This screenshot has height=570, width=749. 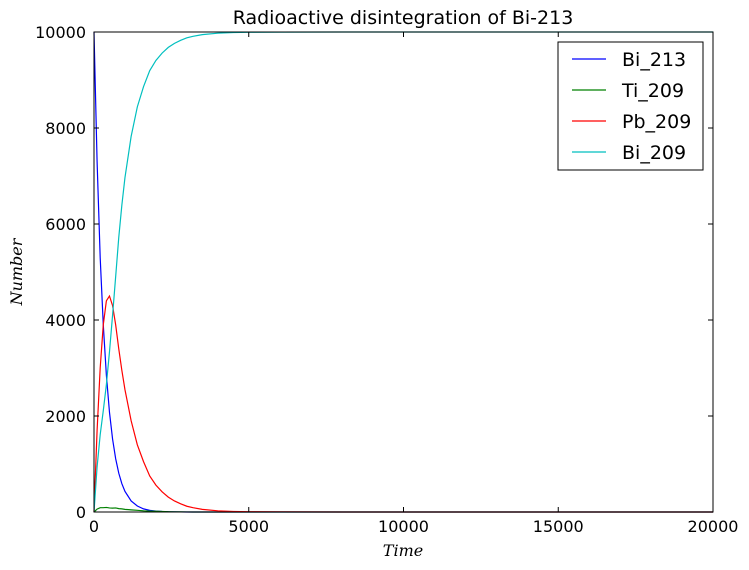 What do you see at coordinates (656, 122) in the screenshot?
I see `legend-label-pb-209: Pb_209` at bounding box center [656, 122].